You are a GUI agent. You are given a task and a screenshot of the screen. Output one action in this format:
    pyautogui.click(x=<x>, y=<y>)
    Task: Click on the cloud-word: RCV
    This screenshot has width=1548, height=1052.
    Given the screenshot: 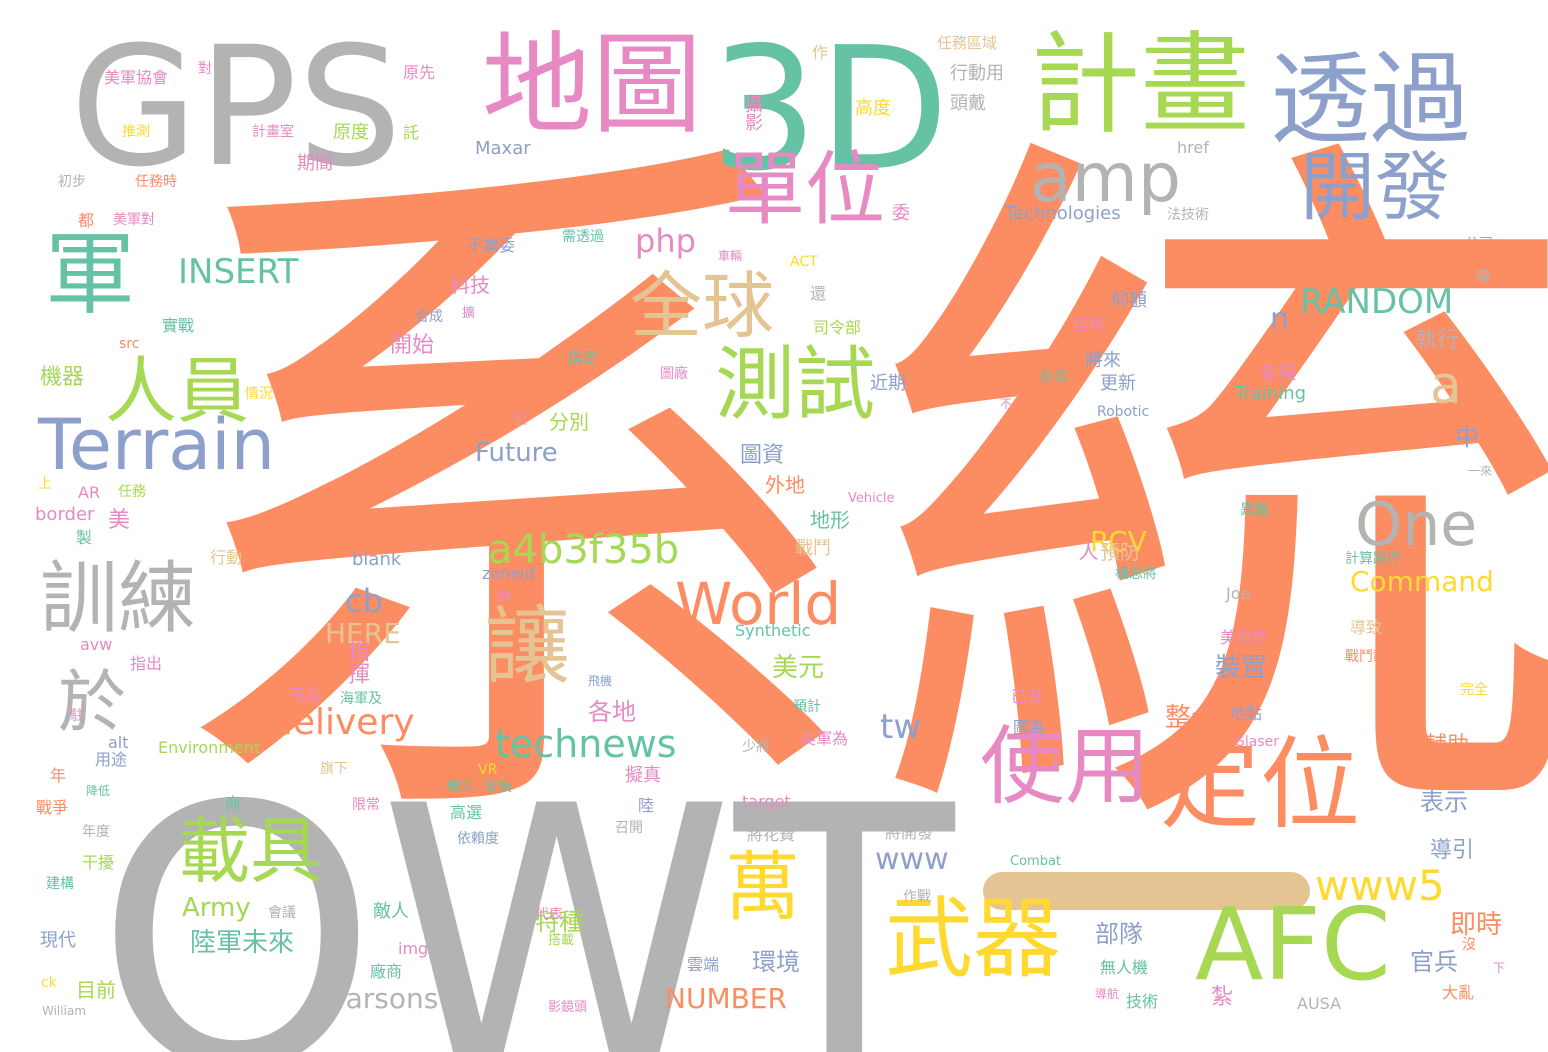 What is the action you would take?
    pyautogui.click(x=1118, y=541)
    